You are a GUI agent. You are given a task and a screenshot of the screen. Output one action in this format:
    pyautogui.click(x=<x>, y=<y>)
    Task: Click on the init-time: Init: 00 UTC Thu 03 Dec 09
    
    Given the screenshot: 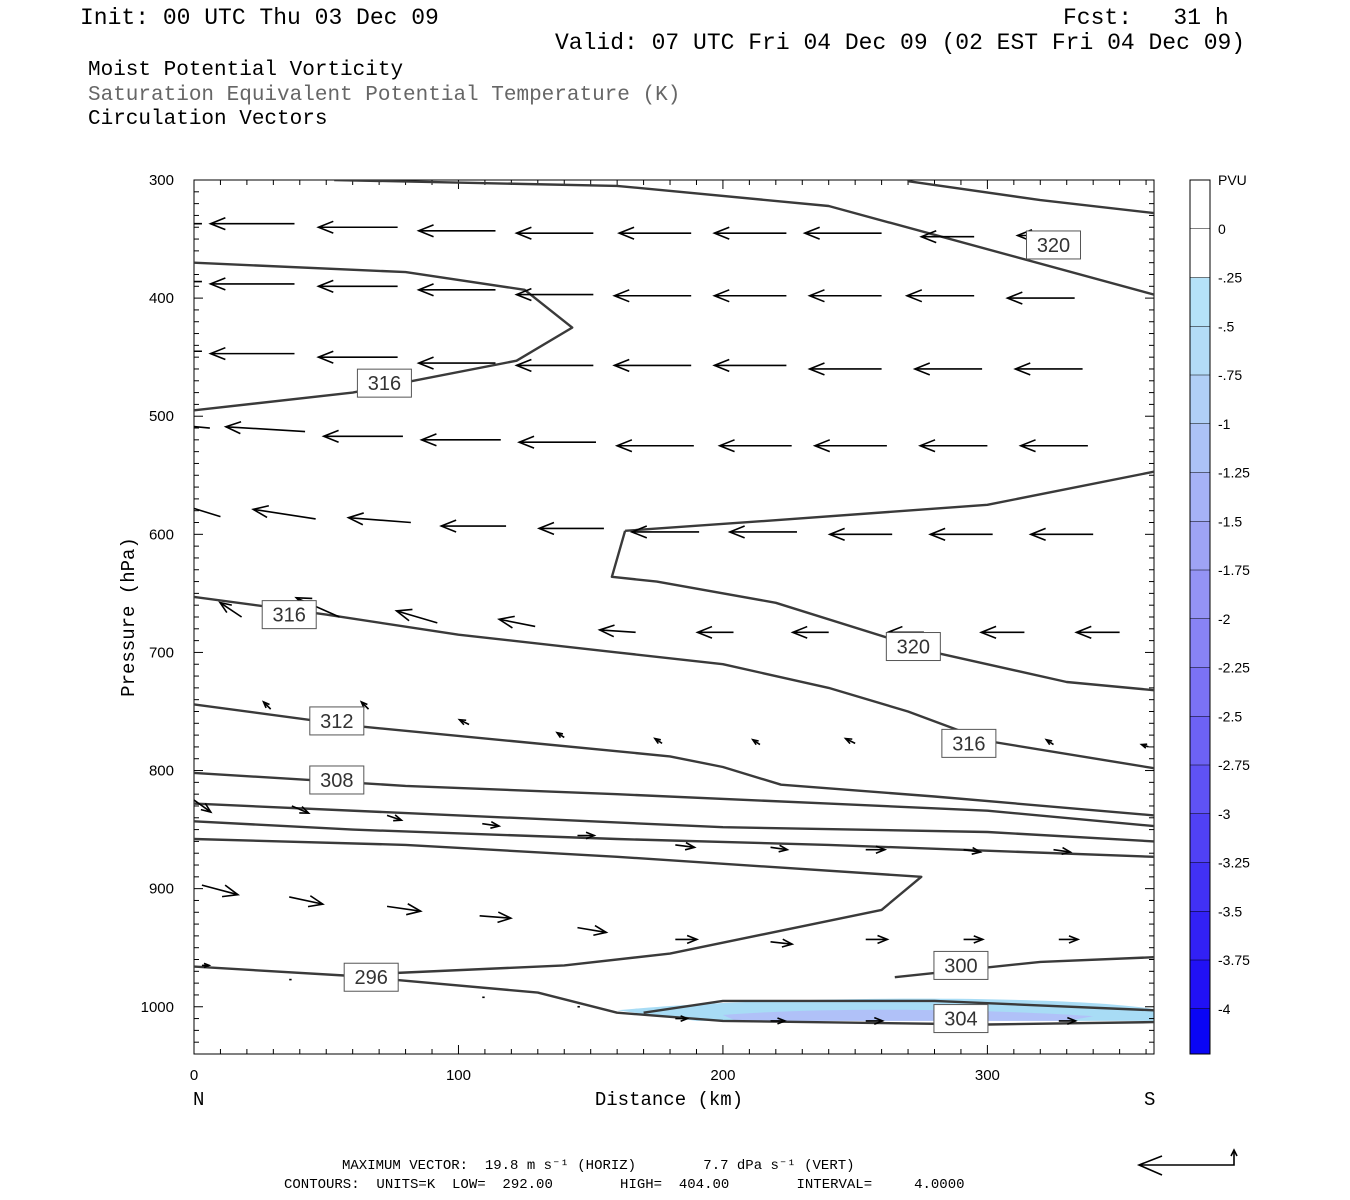 What is the action you would take?
    pyautogui.click(x=259, y=18)
    